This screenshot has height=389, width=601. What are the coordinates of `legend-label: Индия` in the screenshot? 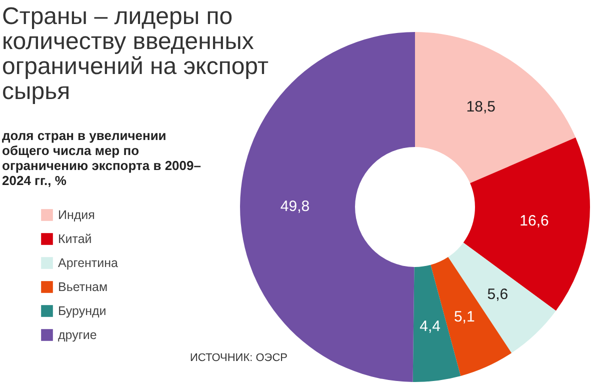 It's located at (76, 215).